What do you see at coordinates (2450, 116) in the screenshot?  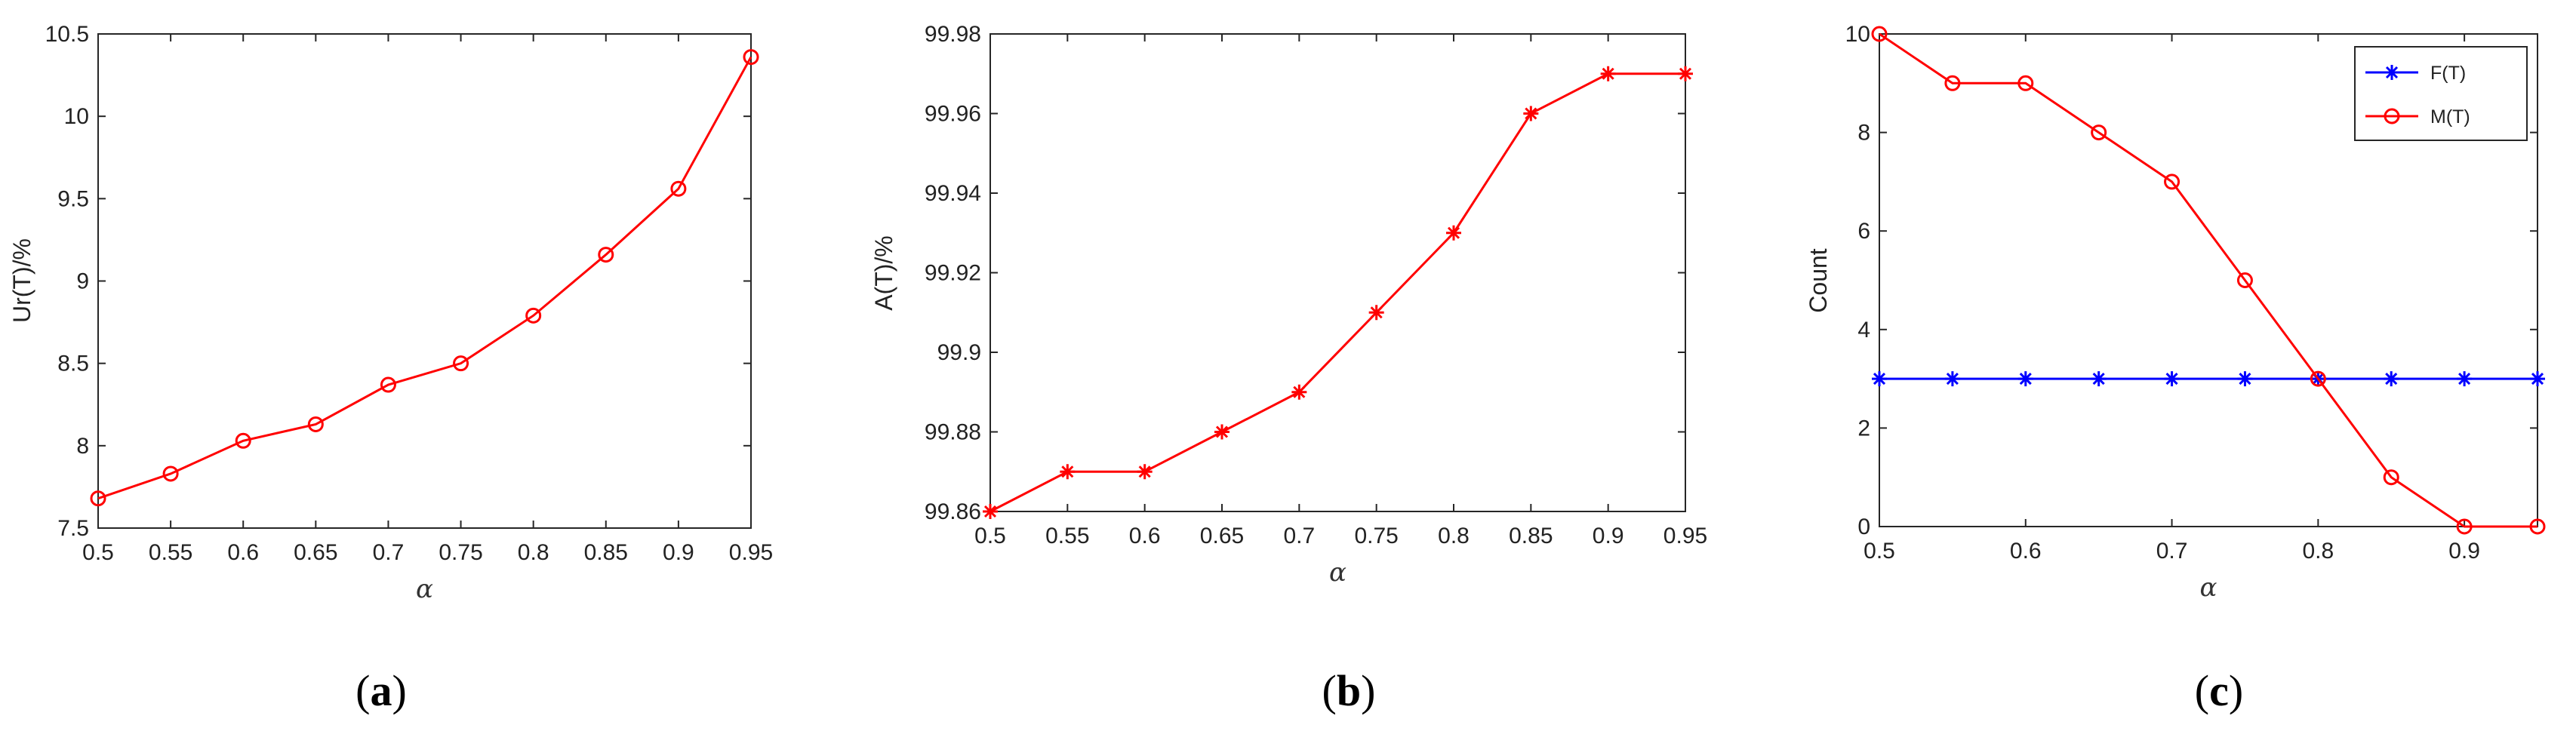 I see `legend-label: M(T)` at bounding box center [2450, 116].